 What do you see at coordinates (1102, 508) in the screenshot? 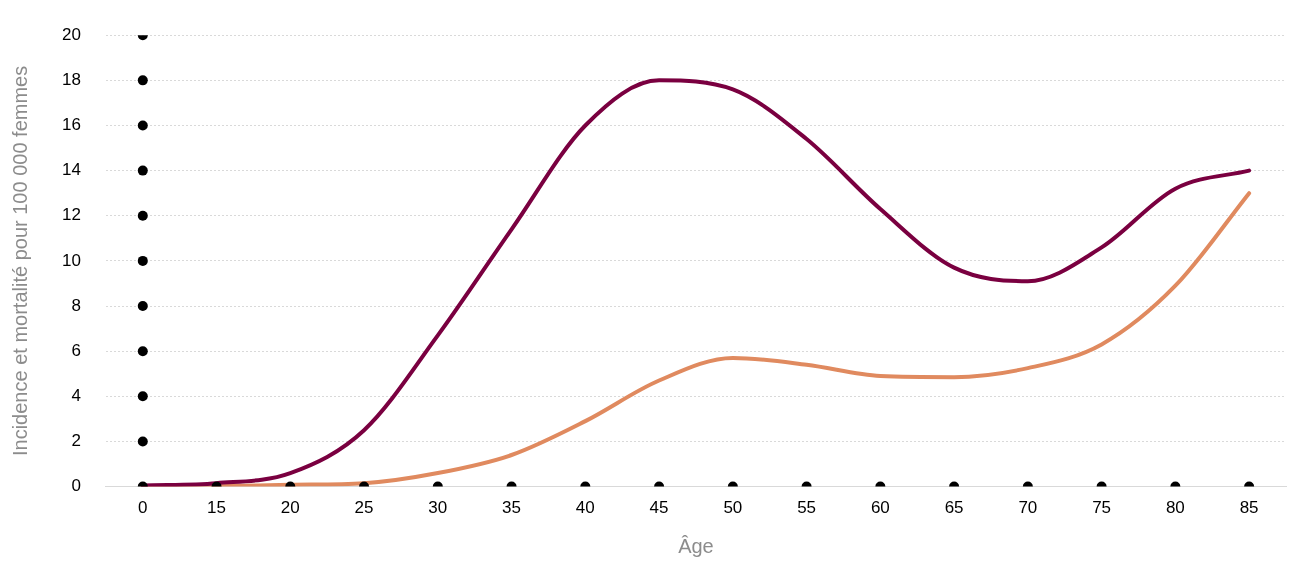
I see `x-tick-label: 75` at bounding box center [1102, 508].